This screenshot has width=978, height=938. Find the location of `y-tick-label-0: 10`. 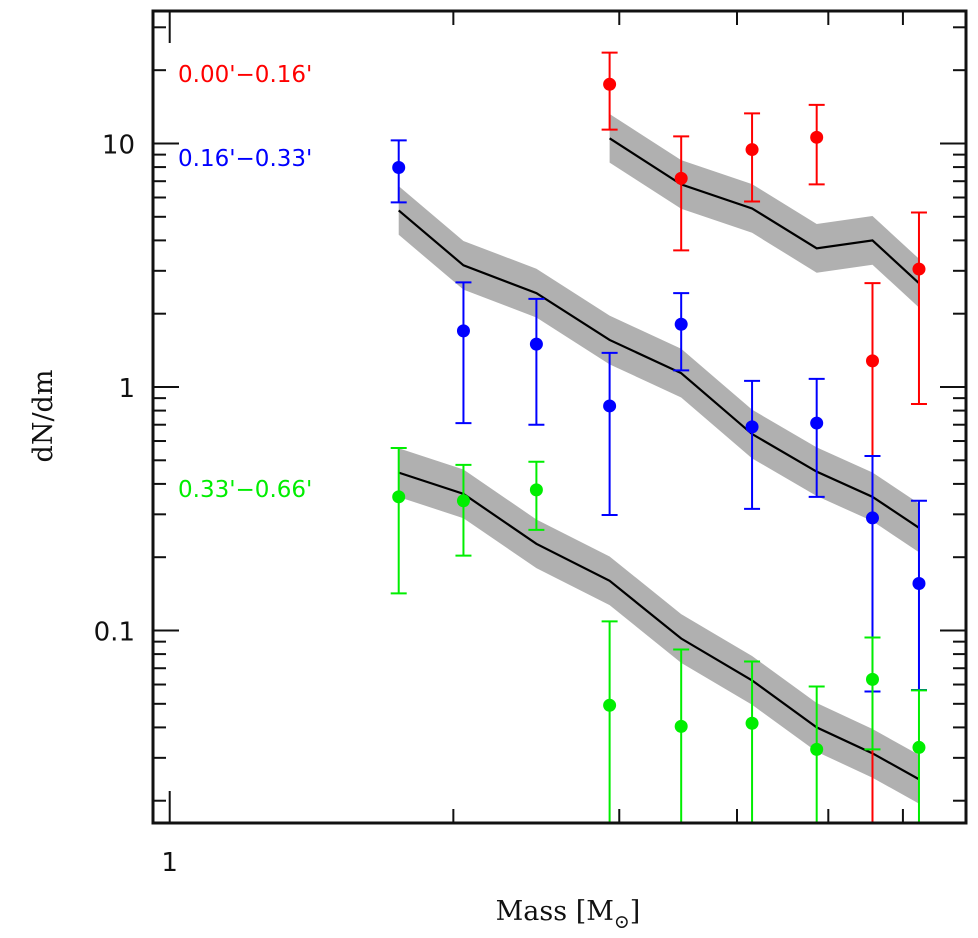

y-tick-label-0: 10 is located at coordinates (118, 145).